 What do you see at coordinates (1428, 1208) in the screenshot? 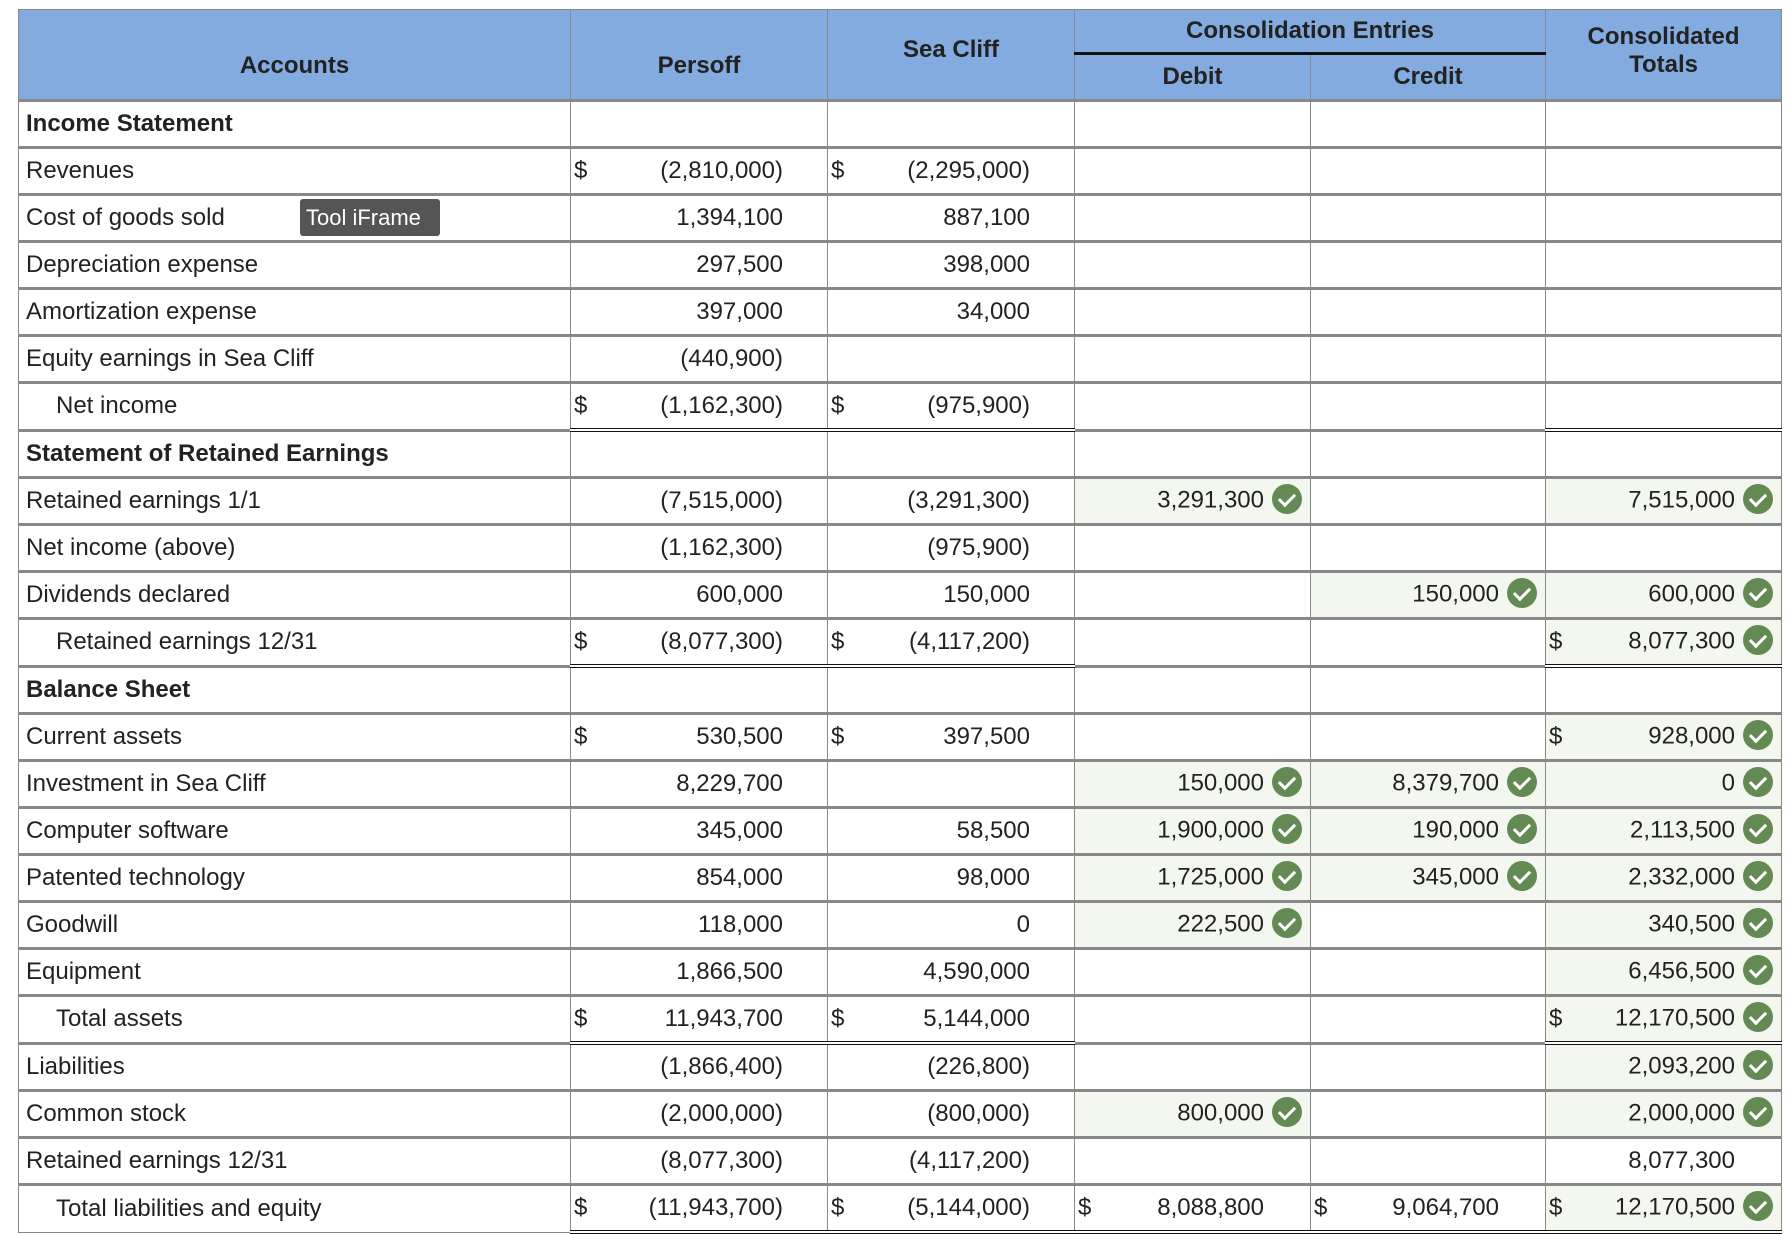
I see `credit-cell: $9,064,700` at bounding box center [1428, 1208].